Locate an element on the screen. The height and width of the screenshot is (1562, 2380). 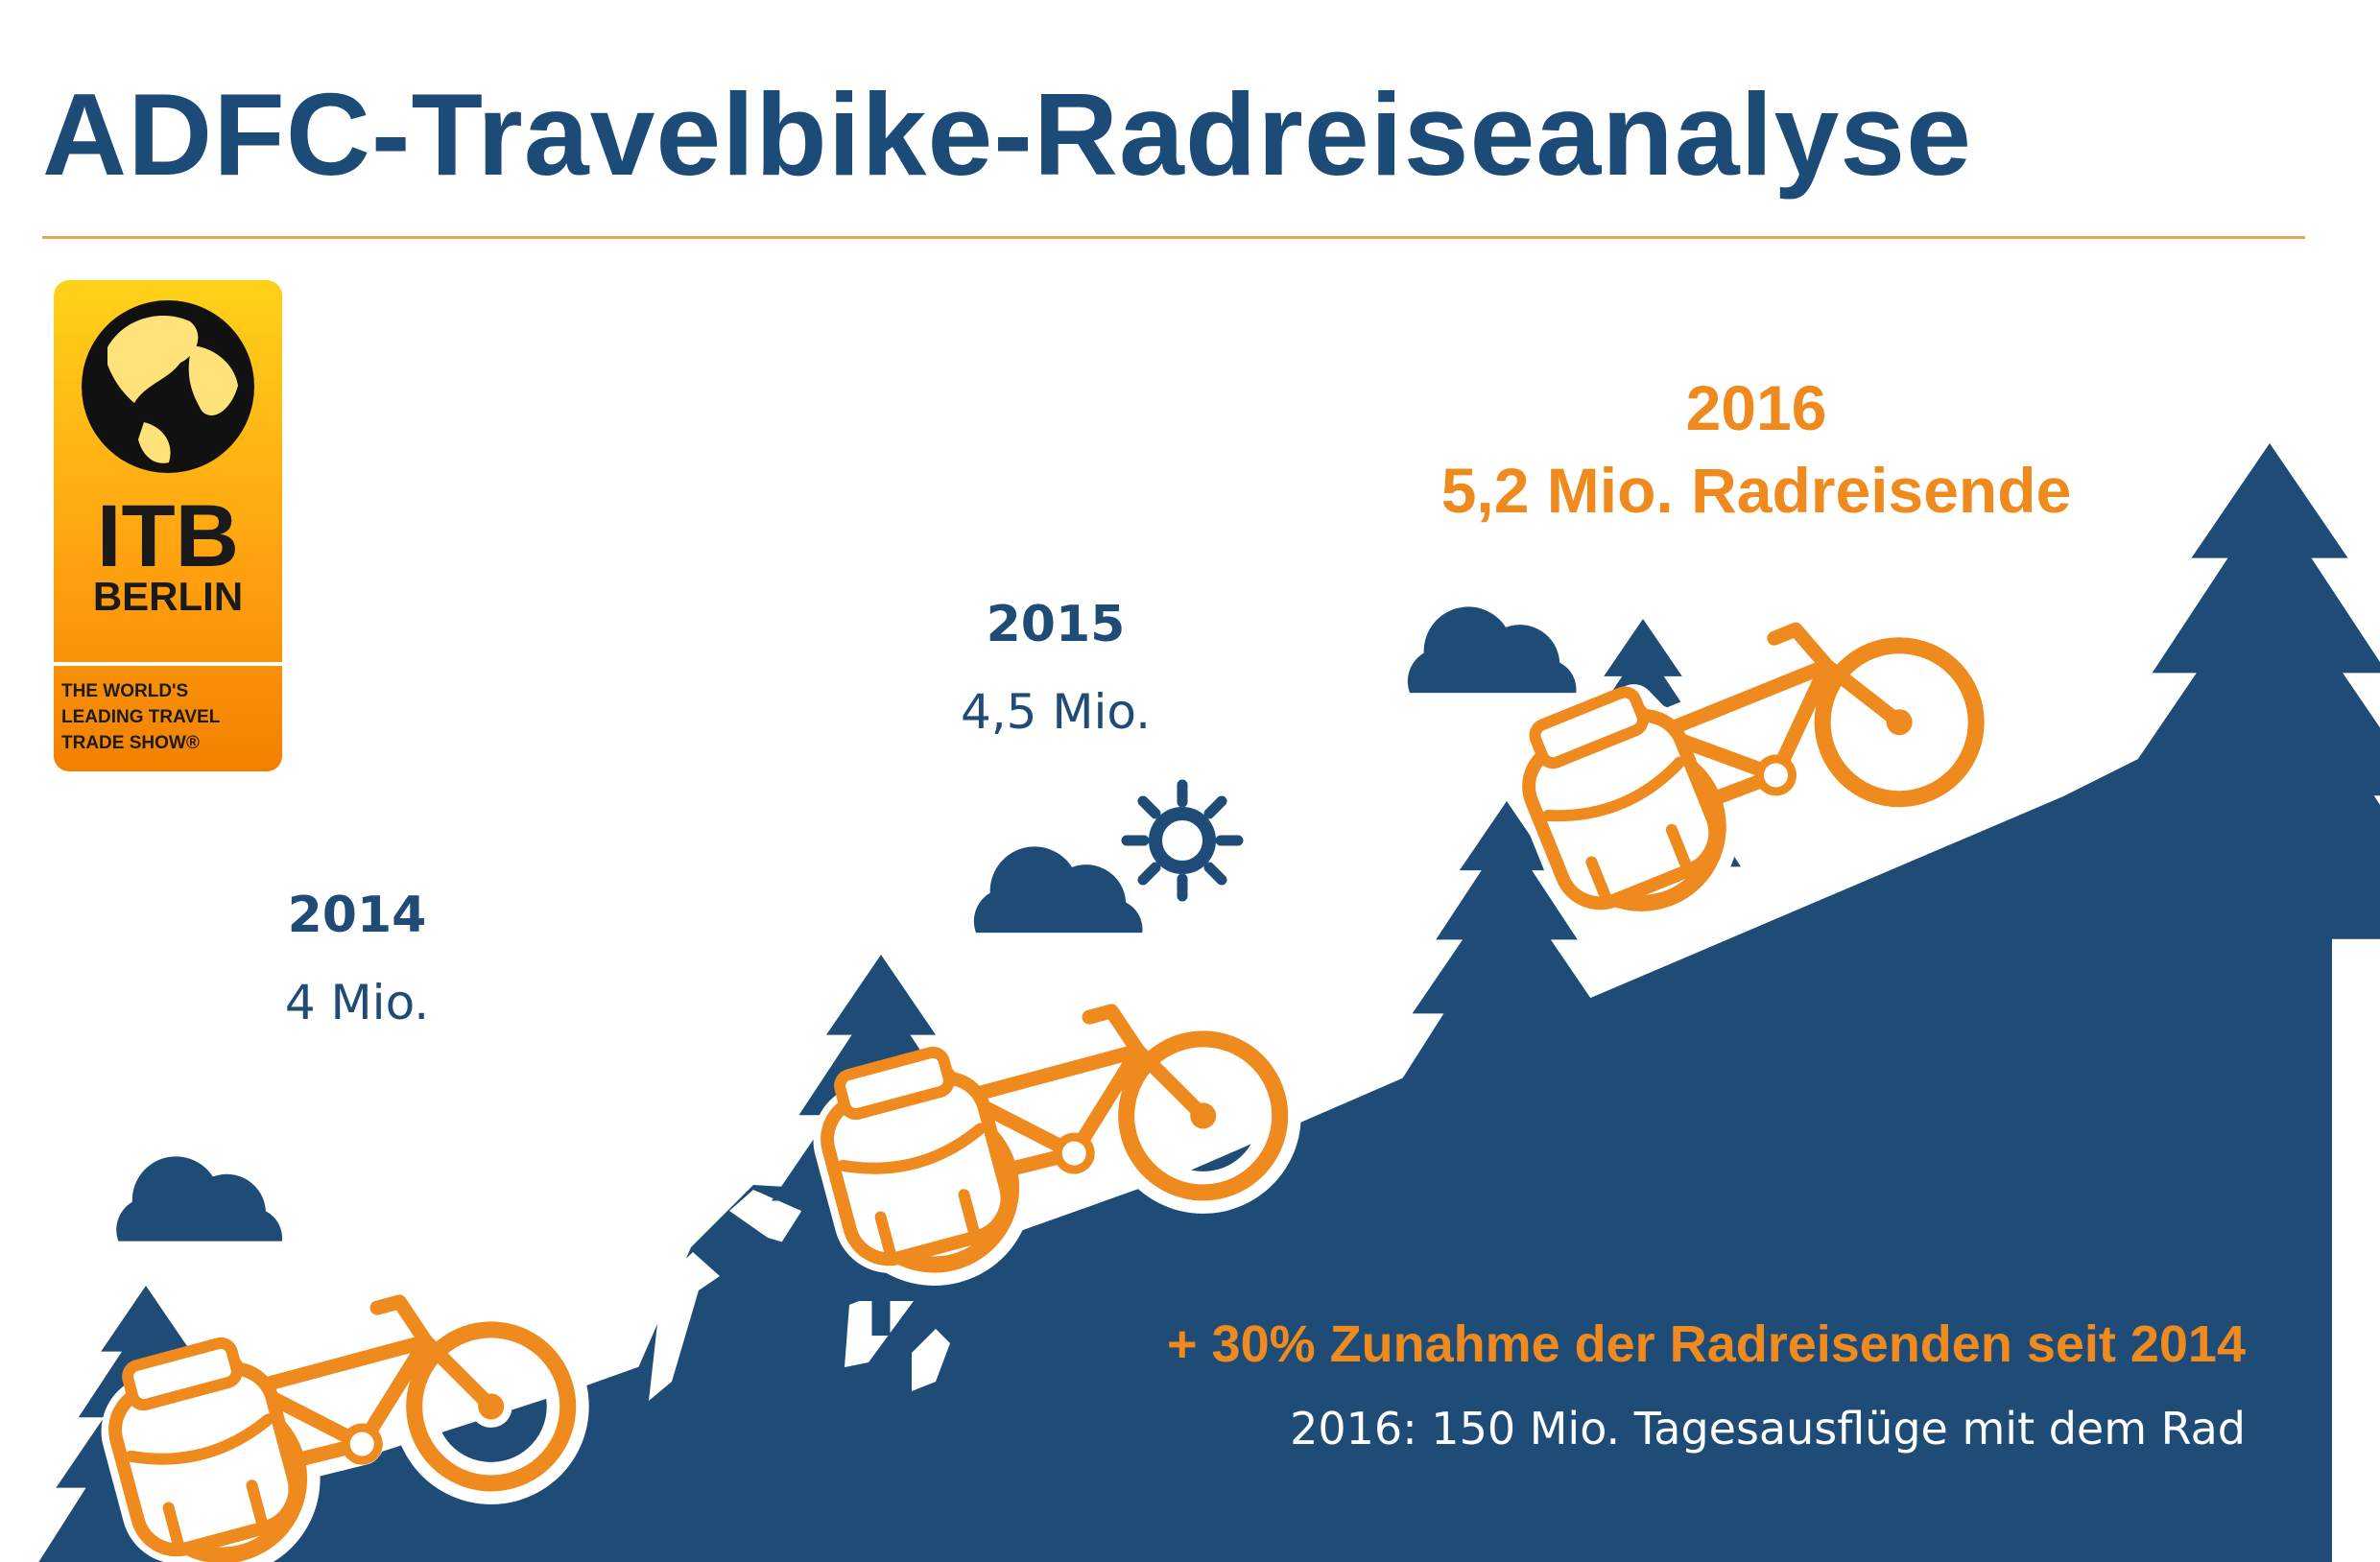
sun-icon is located at coordinates (1183, 840).